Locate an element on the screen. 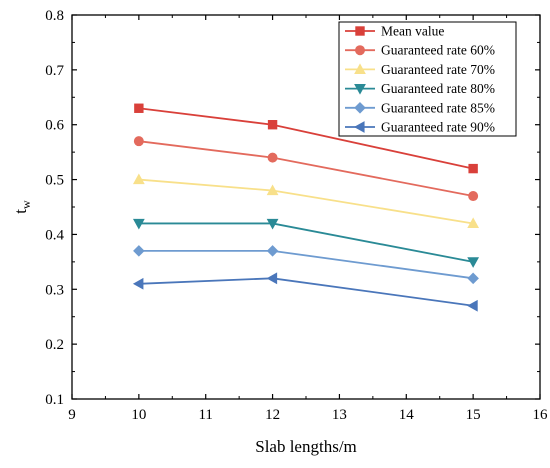 This screenshot has width=550, height=468. legend-label: Guaranteed rate 60% is located at coordinates (438, 50).